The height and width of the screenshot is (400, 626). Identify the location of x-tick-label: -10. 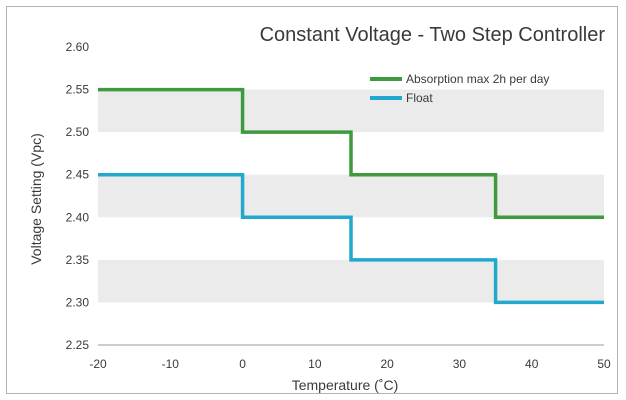
(171, 364).